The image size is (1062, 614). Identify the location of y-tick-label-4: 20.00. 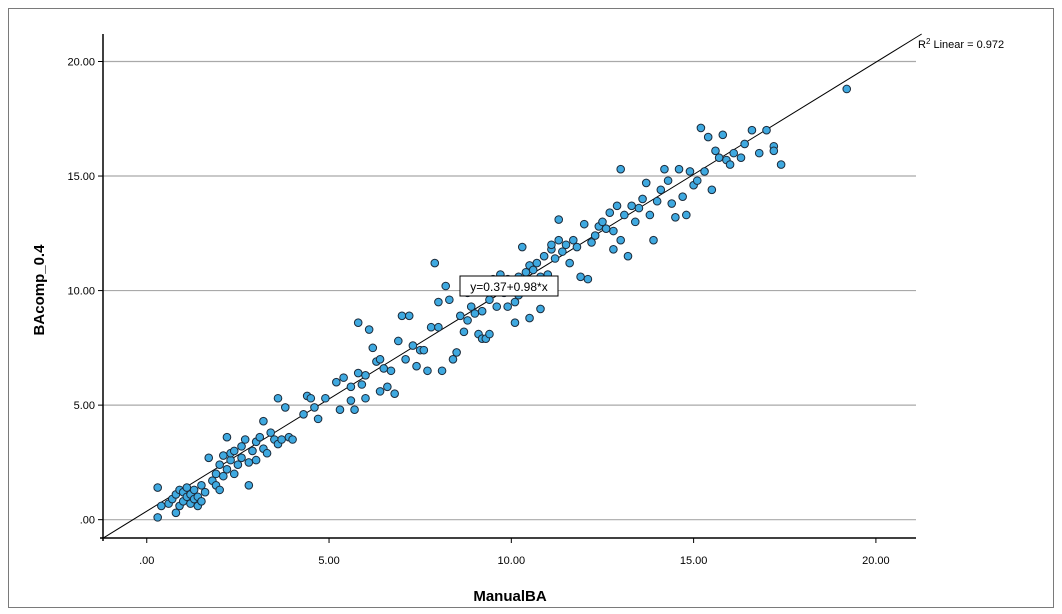
(81, 62).